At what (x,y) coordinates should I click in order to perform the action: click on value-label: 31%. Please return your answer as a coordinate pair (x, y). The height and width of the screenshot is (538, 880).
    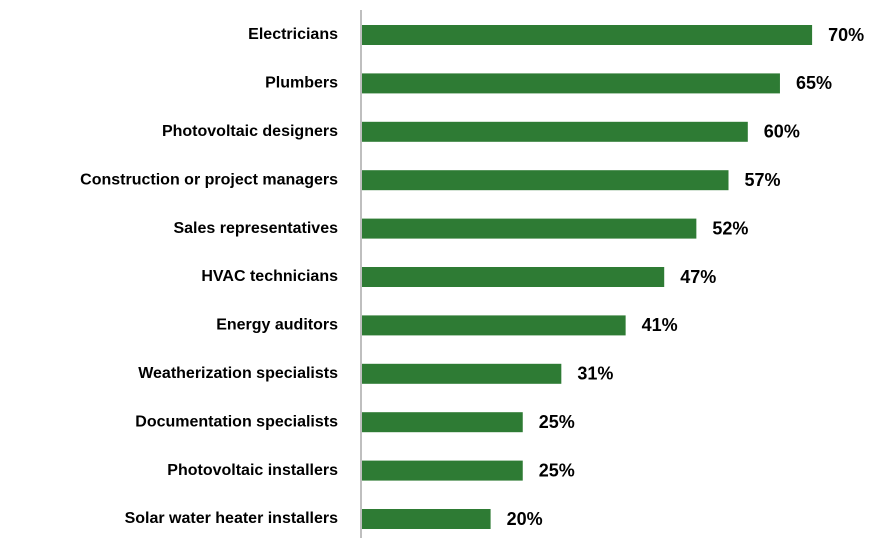
    Looking at the image, I should click on (595, 374).